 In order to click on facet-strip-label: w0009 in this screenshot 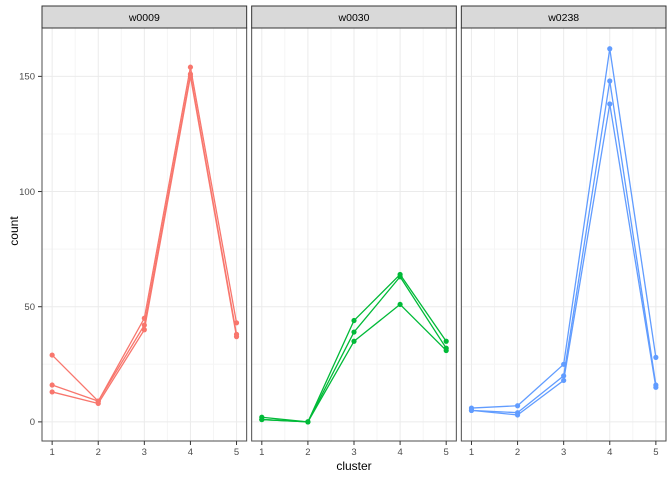, I will do `click(144, 18)`.